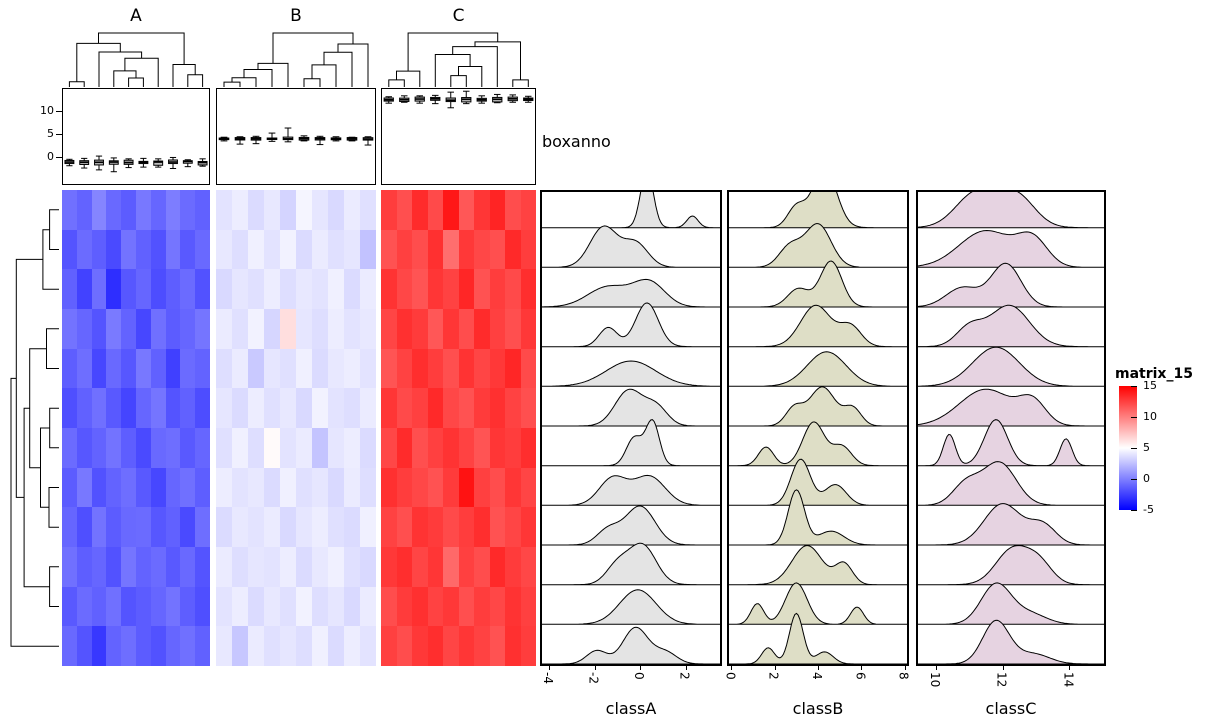  Describe the element at coordinates (1134, 479) in the screenshot. I see `legend-tick` at that location.